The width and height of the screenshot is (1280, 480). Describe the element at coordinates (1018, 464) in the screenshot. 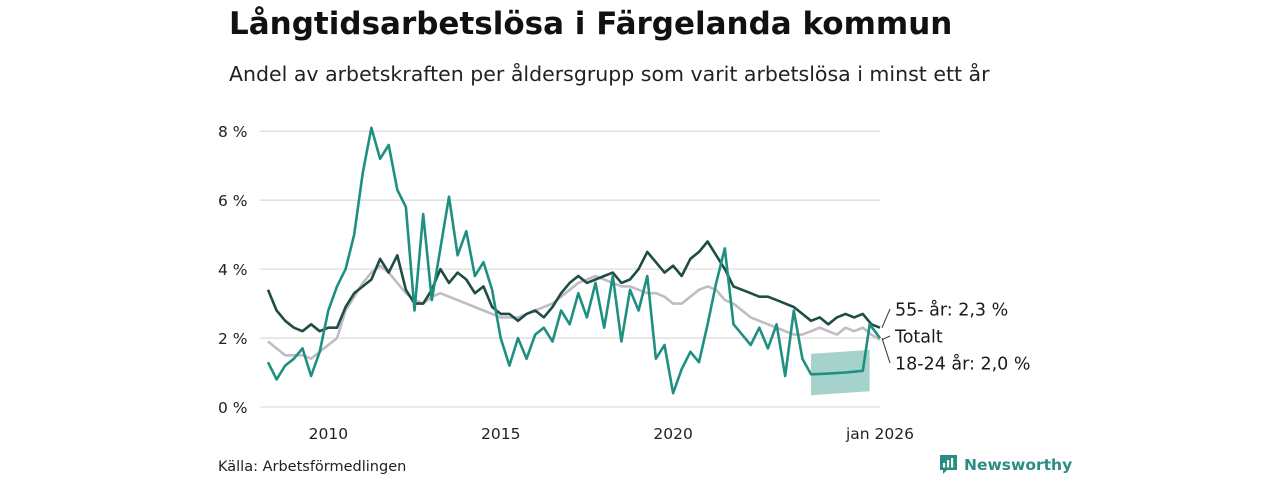

I see `brand-name: Newsworthy` at that location.